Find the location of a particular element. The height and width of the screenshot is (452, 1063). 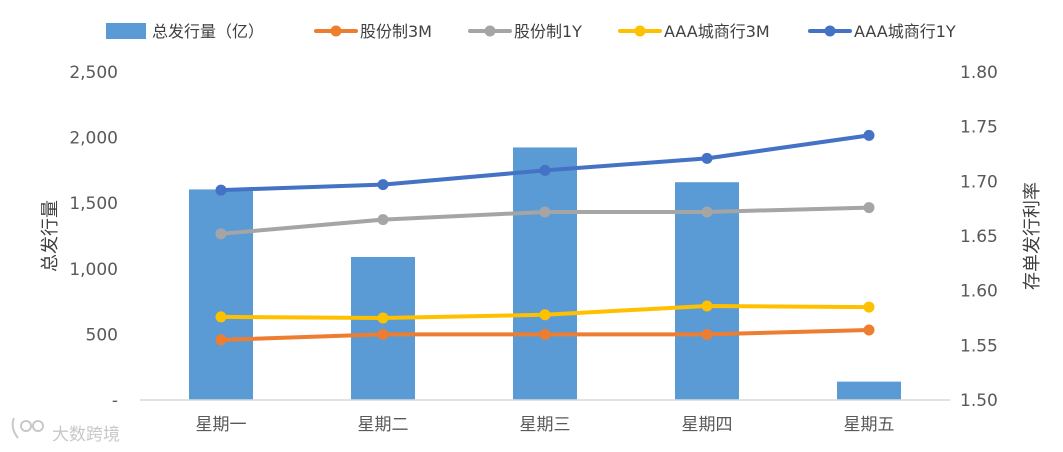

legend-item: AAA城商行1Y is located at coordinates (882, 31).